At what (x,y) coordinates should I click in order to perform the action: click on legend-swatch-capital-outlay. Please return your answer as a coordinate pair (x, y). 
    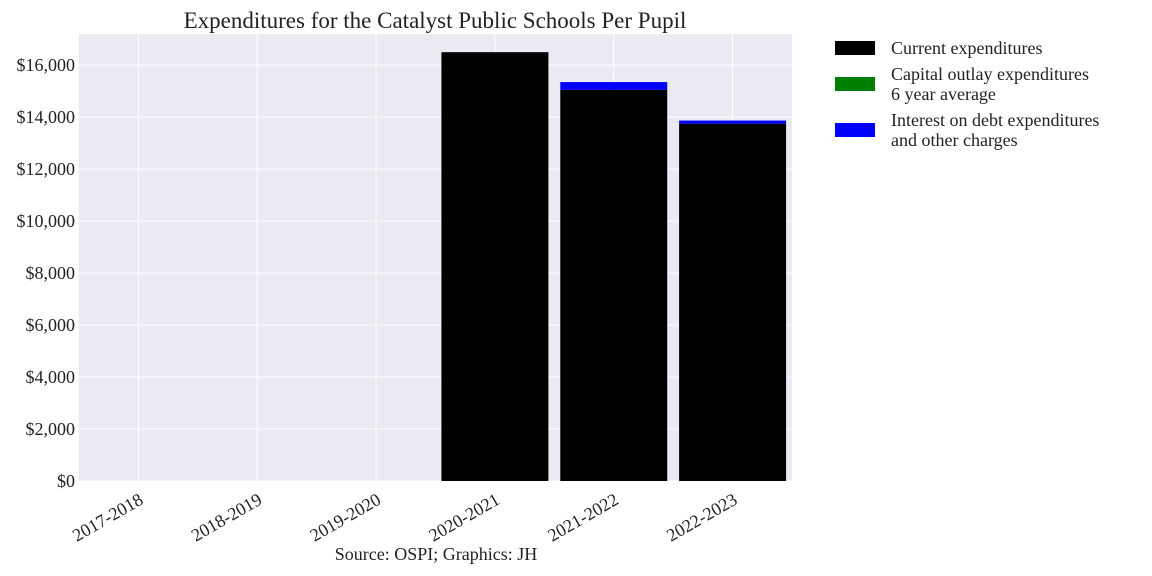
    Looking at the image, I should click on (855, 84).